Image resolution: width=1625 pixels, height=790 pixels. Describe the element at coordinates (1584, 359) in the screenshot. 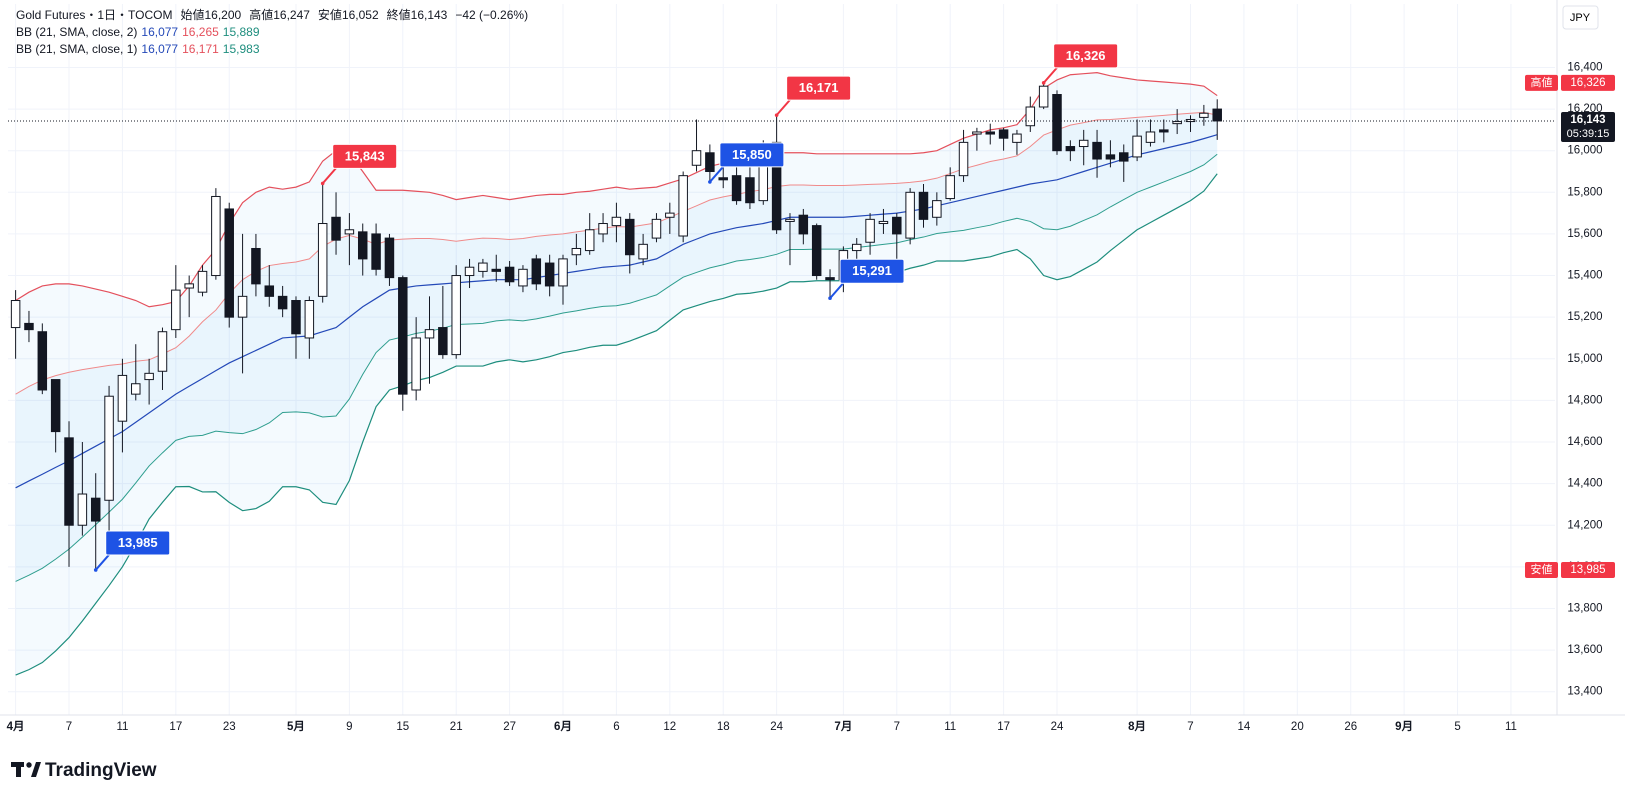

I see `y-tick-label: 15,000` at that location.